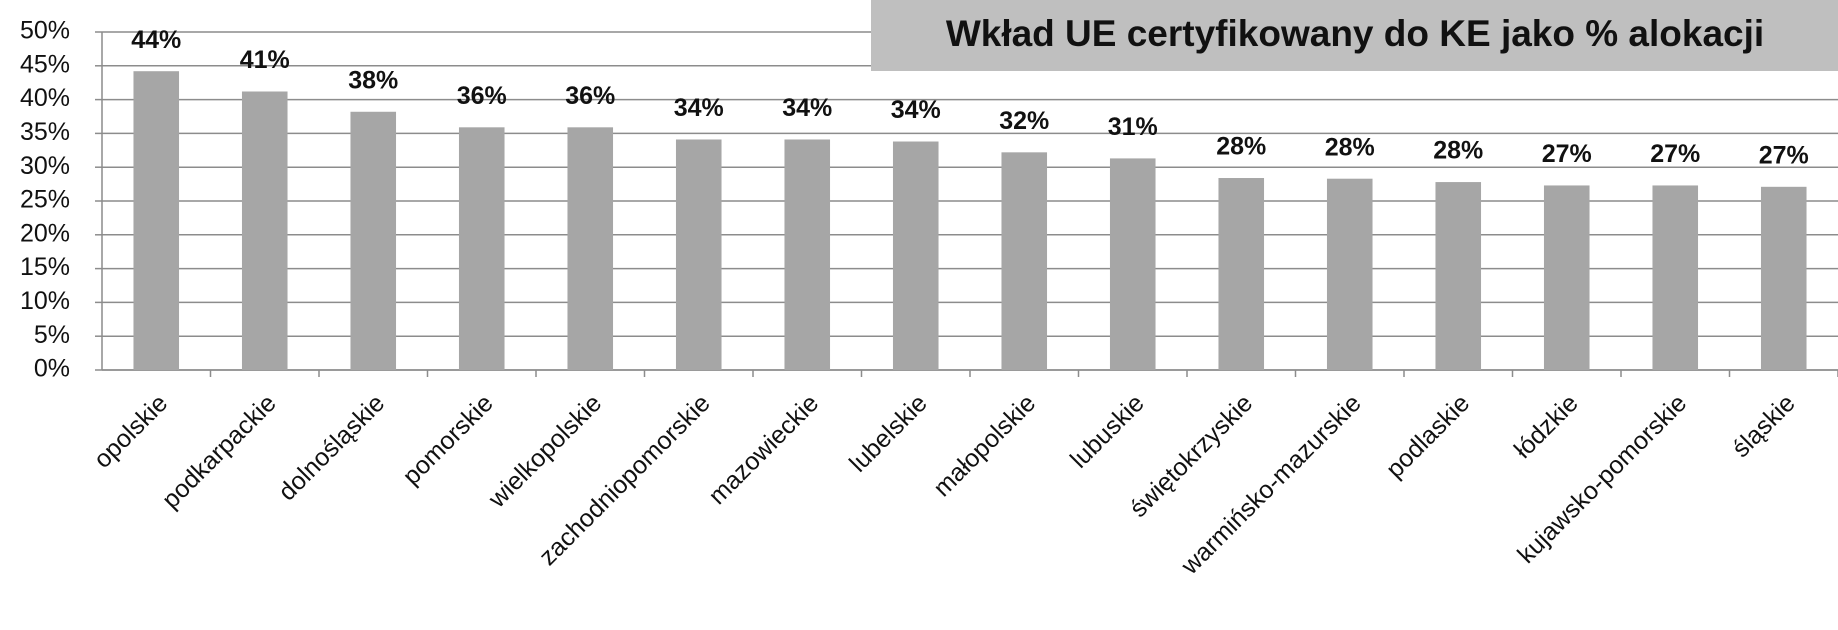  I want to click on x-tick-label: mazowieckie, so click(763, 449).